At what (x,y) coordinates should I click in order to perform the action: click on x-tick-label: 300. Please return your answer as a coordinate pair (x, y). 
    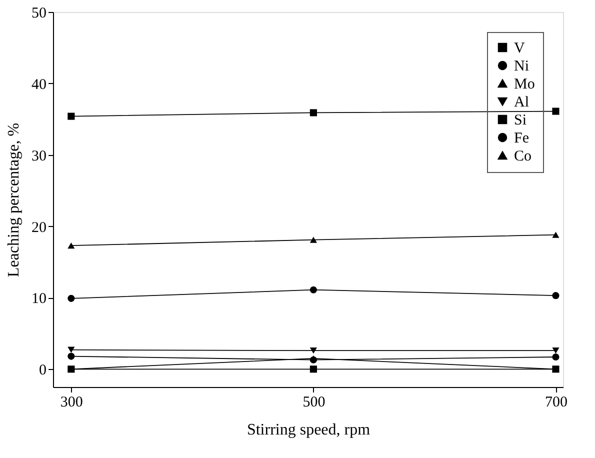
    Looking at the image, I should click on (71, 402).